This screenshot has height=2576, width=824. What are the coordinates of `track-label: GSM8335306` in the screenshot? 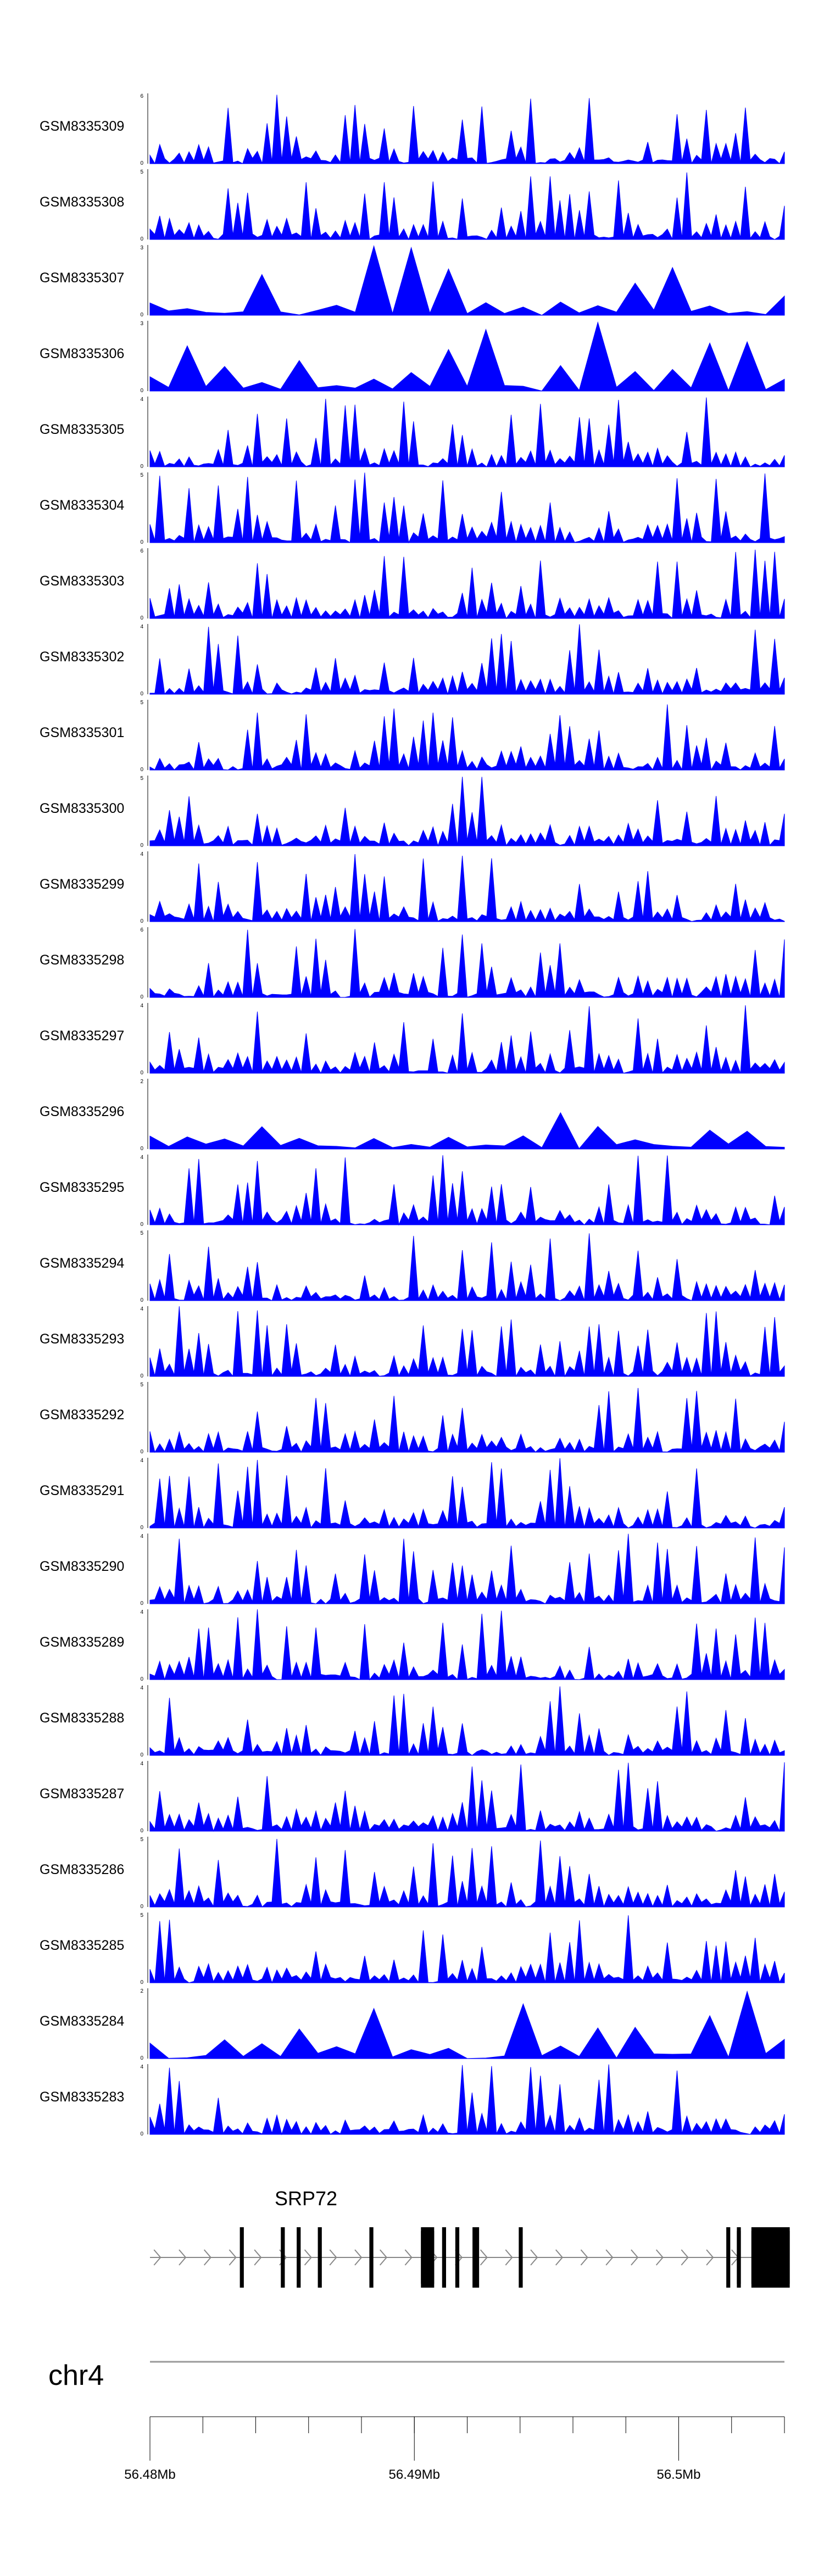 It's located at (83, 353).